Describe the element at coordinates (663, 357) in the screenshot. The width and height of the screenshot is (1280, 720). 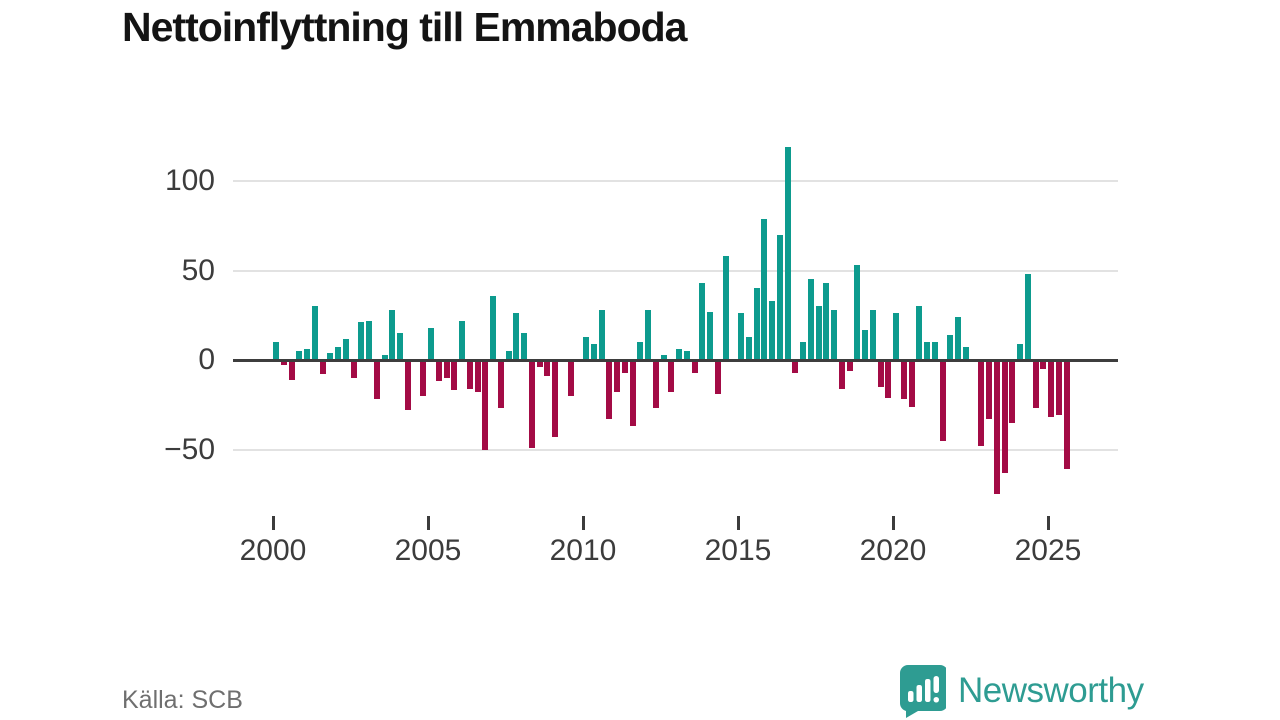
I see `bar-quarter-2012Q3` at that location.